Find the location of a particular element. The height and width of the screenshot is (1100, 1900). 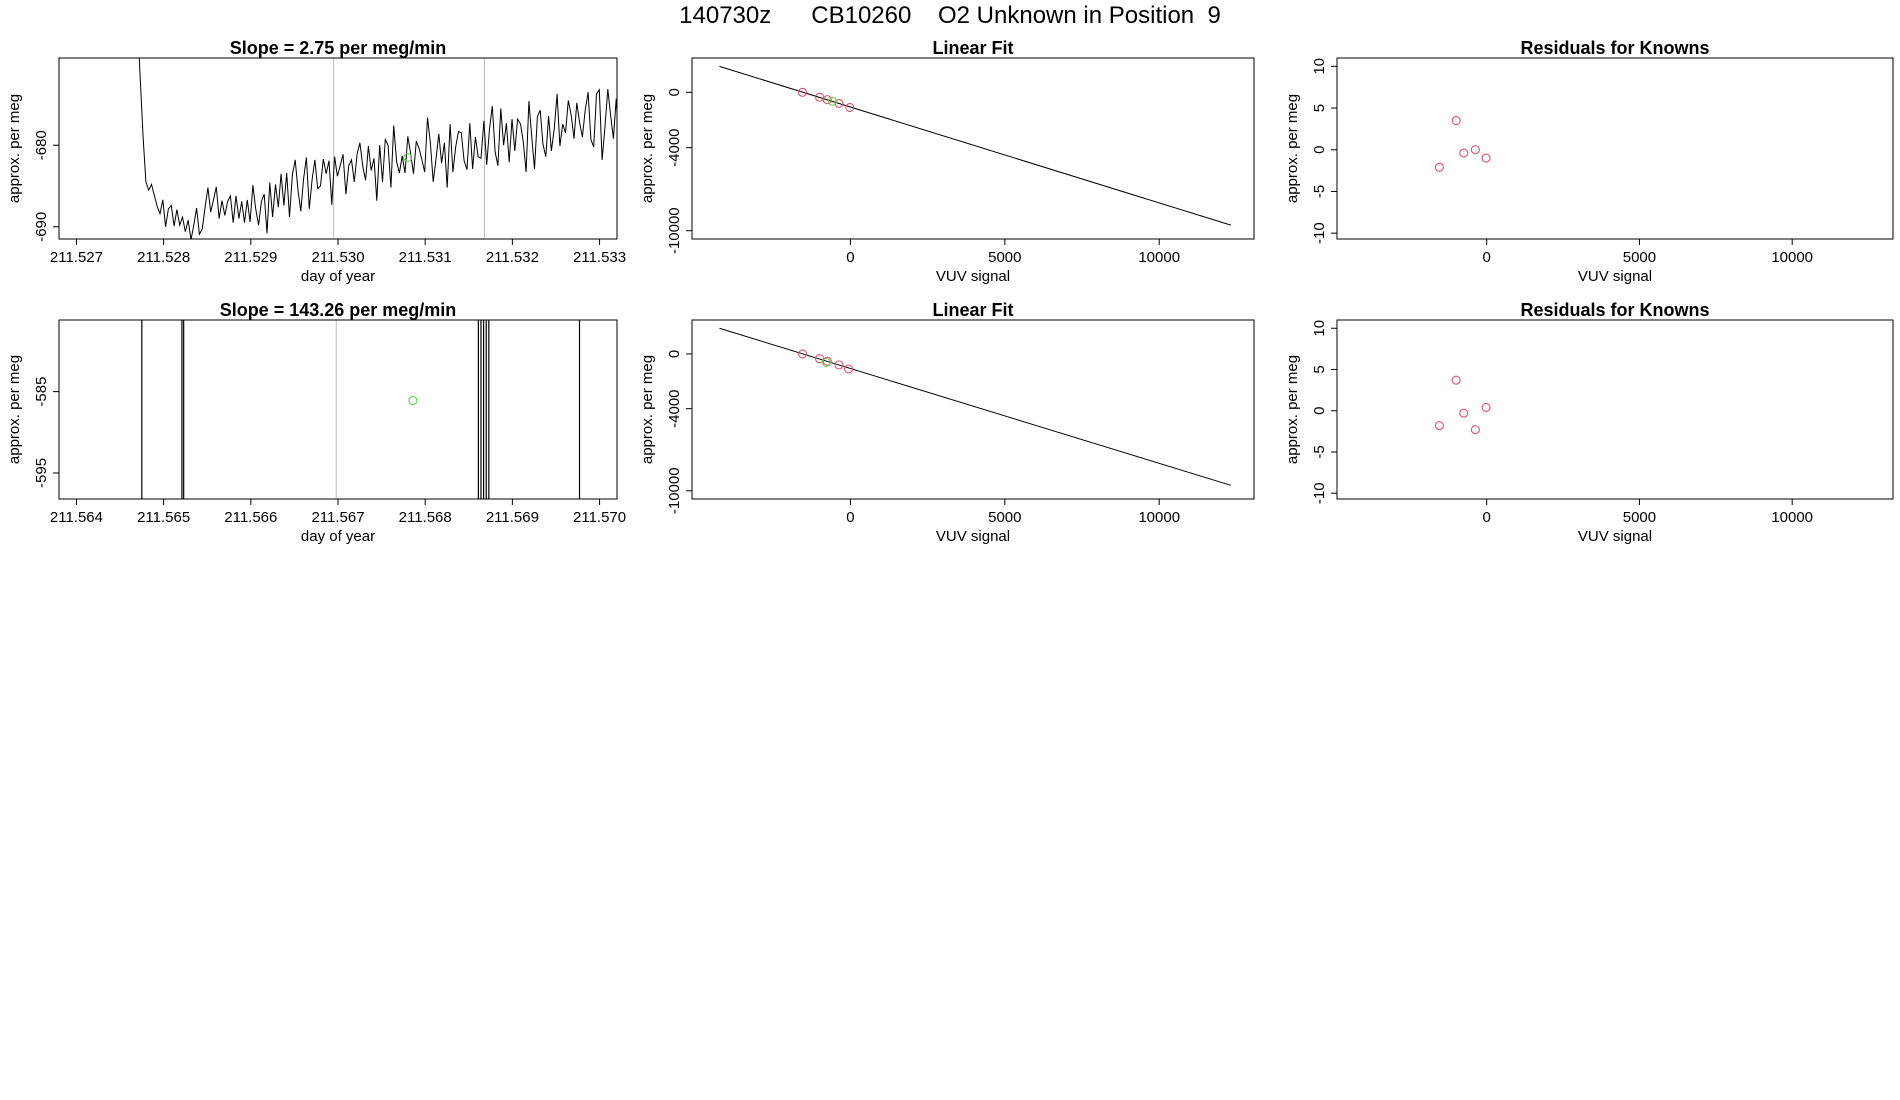

x-tick-label: 211.532 is located at coordinates (512, 257).